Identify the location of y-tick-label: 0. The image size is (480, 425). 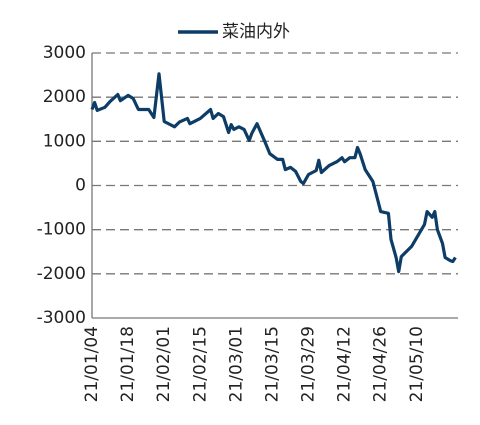
(80, 186).